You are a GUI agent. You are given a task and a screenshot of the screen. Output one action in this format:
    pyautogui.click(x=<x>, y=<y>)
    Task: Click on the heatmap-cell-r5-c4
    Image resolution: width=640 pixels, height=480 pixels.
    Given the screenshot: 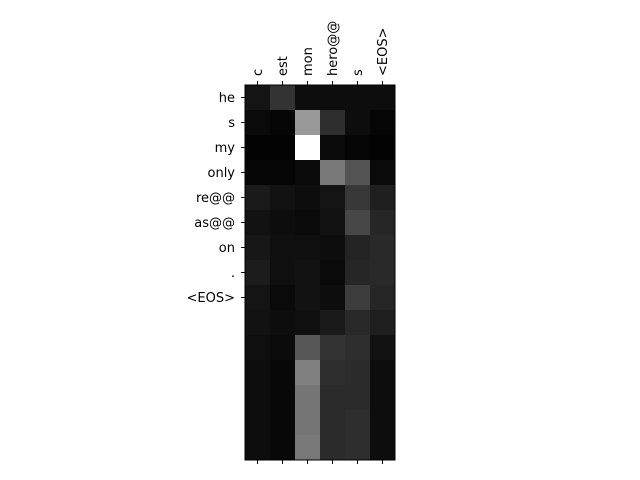 What is the action you would take?
    pyautogui.click(x=358, y=223)
    